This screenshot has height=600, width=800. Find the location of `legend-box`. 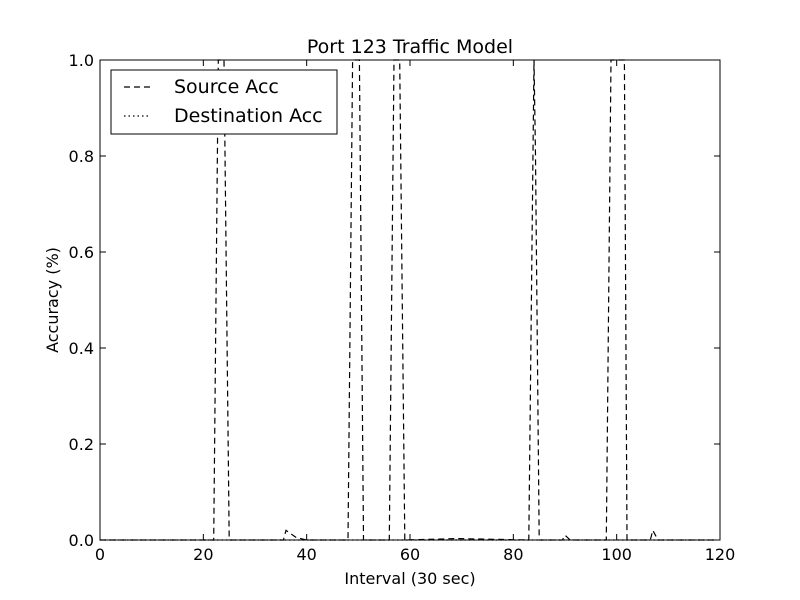

legend-box is located at coordinates (224, 102).